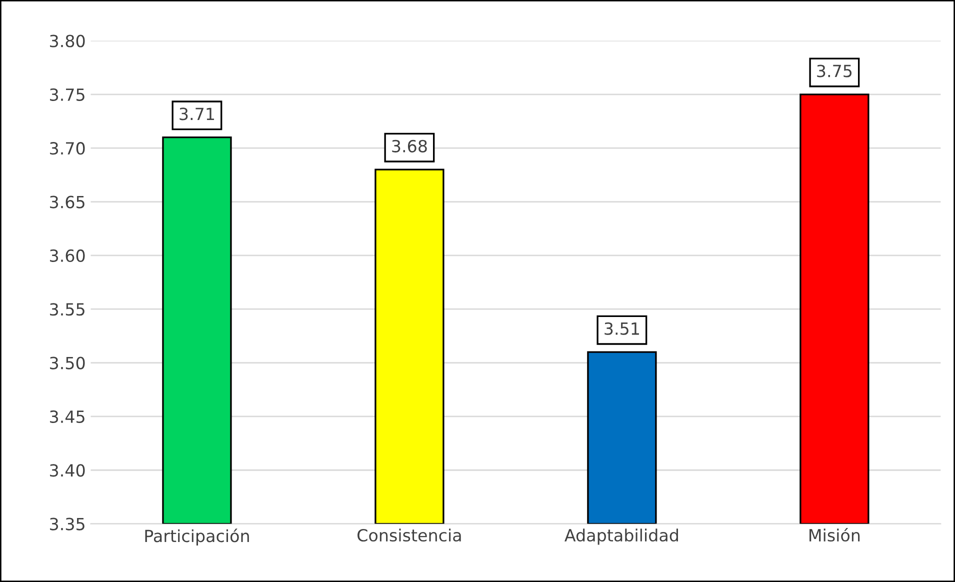 This screenshot has width=955, height=582. Describe the element at coordinates (835, 535) in the screenshot. I see `x-tick-label: Misión` at that location.